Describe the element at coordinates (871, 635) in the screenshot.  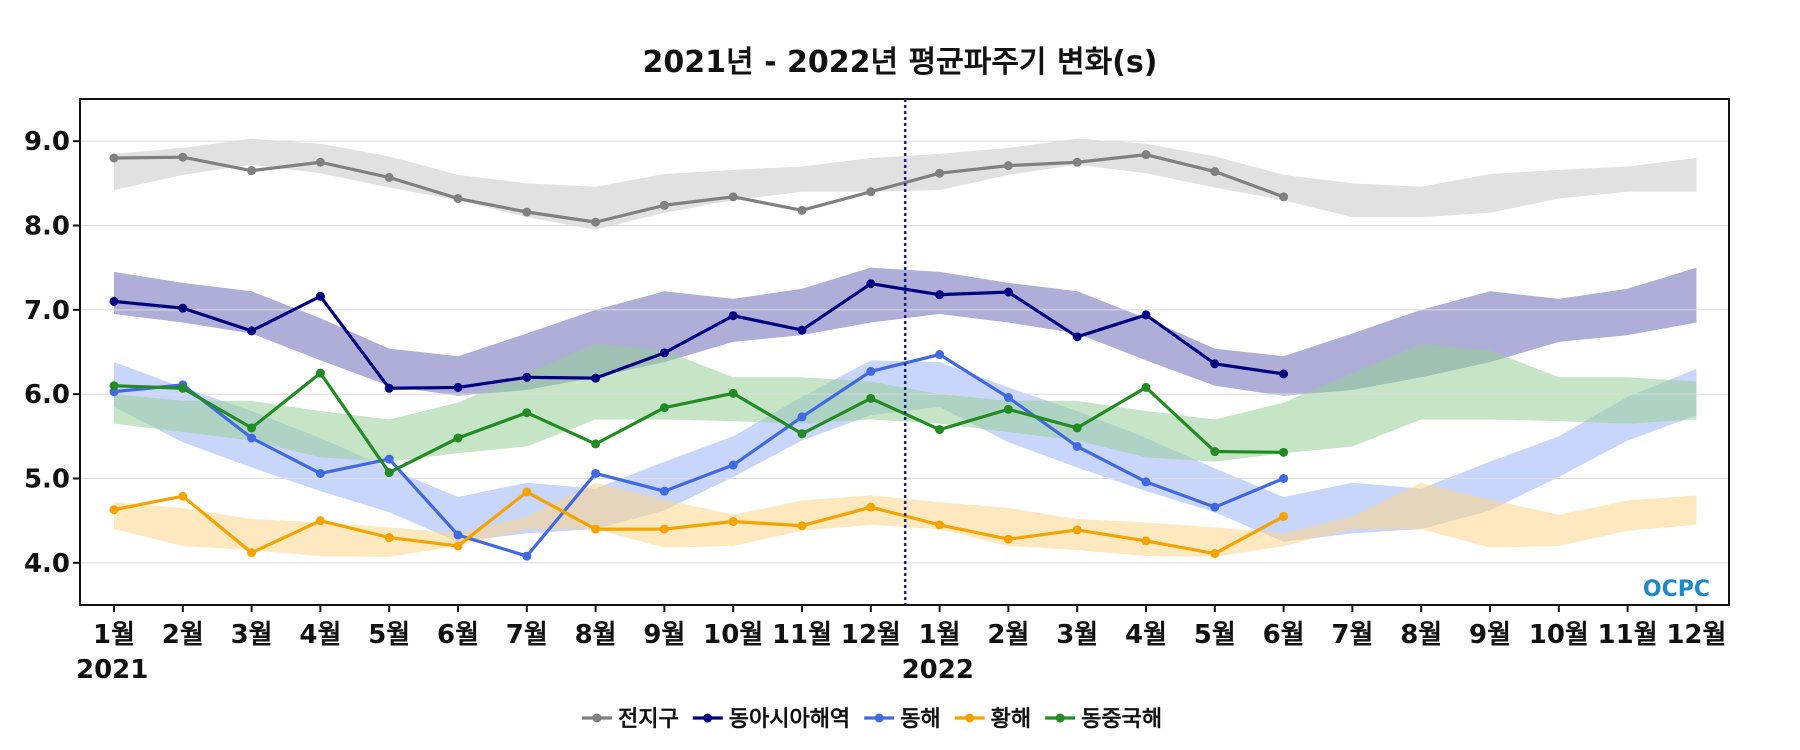
I see `x-tick-label: 12월` at that location.